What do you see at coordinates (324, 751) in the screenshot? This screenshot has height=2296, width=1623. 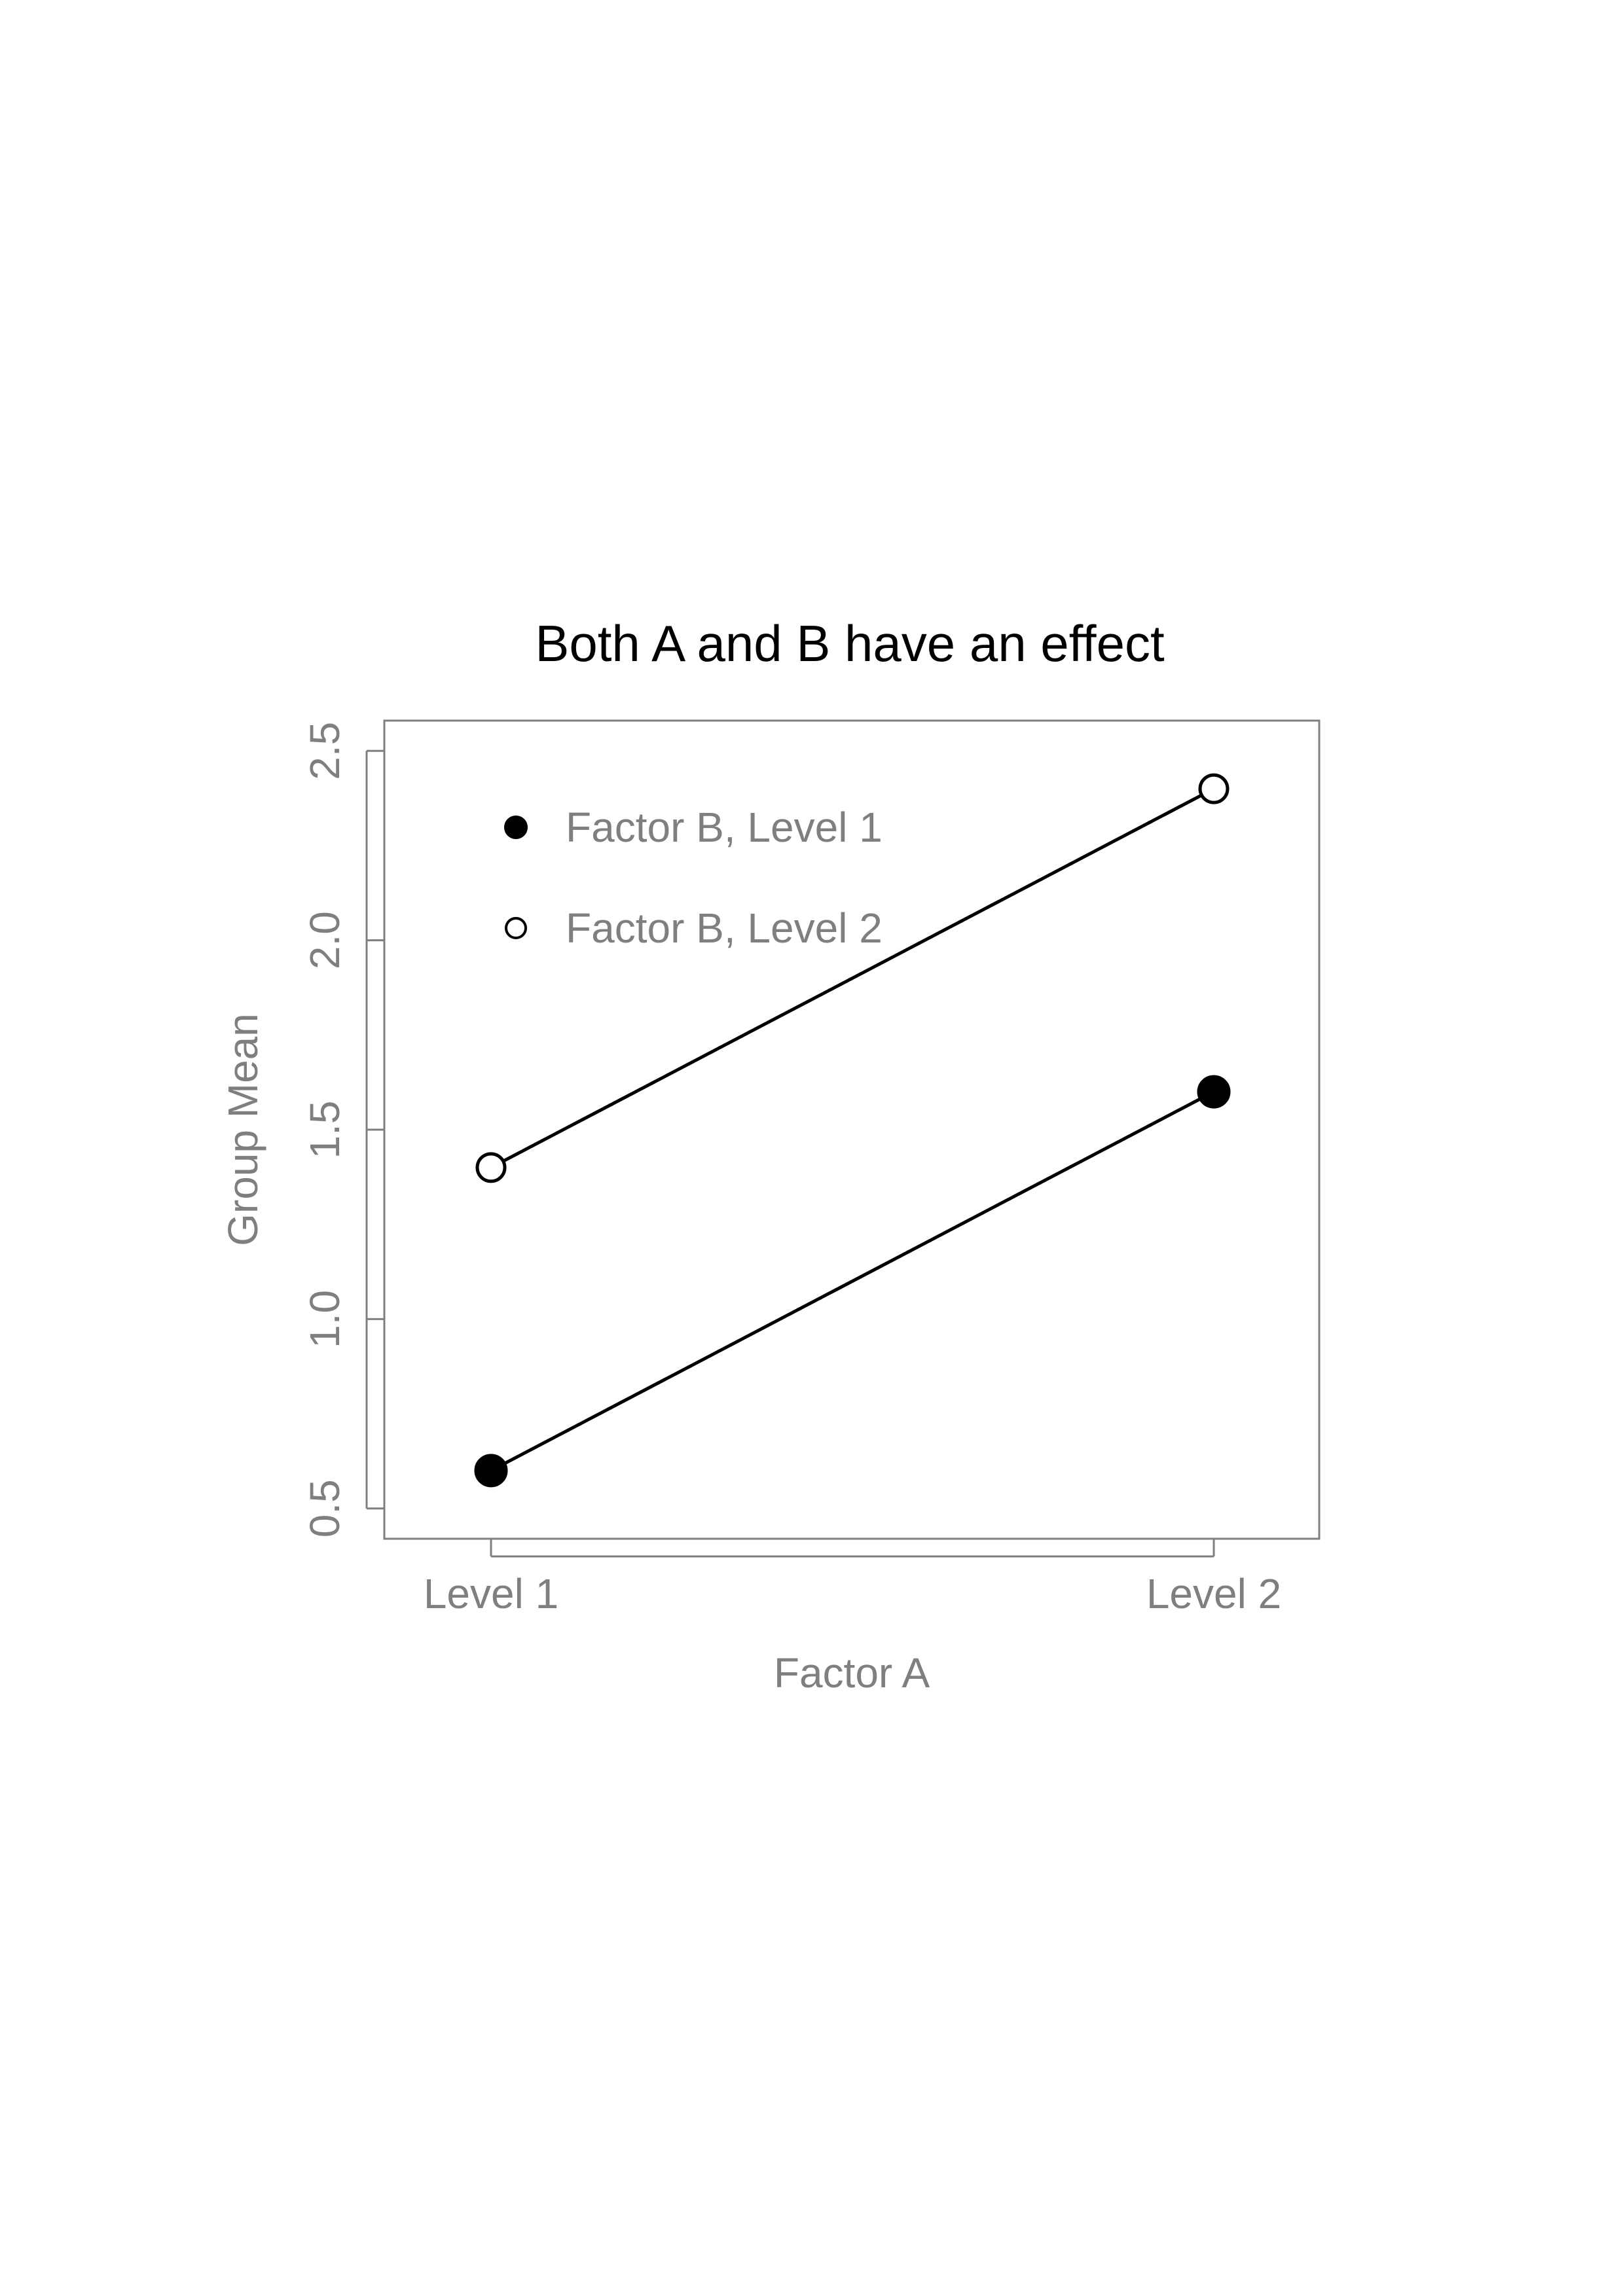 I see `y-tick-label: 2.5` at bounding box center [324, 751].